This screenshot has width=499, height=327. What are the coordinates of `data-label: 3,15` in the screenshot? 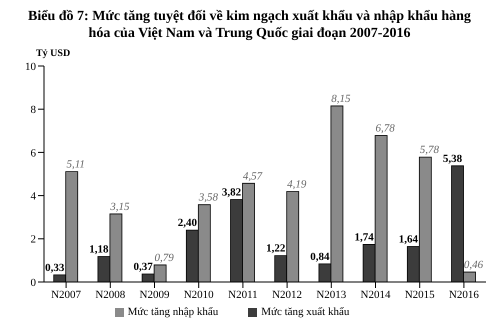 It's located at (119, 206).